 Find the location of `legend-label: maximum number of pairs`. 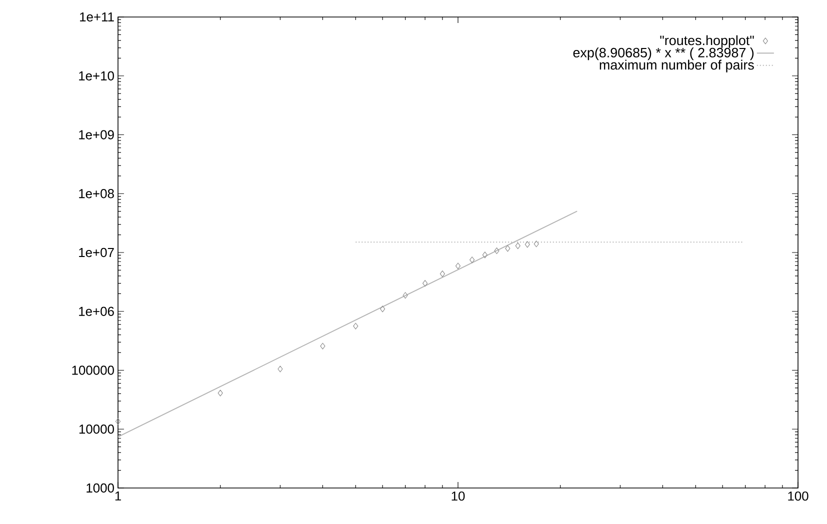

legend-label: maximum number of pairs is located at coordinates (677, 66).